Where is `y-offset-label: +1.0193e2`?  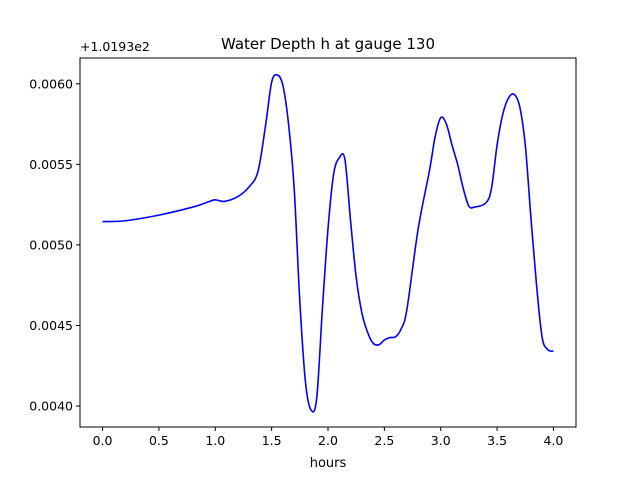
y-offset-label: +1.0193e2 is located at coordinates (115, 46).